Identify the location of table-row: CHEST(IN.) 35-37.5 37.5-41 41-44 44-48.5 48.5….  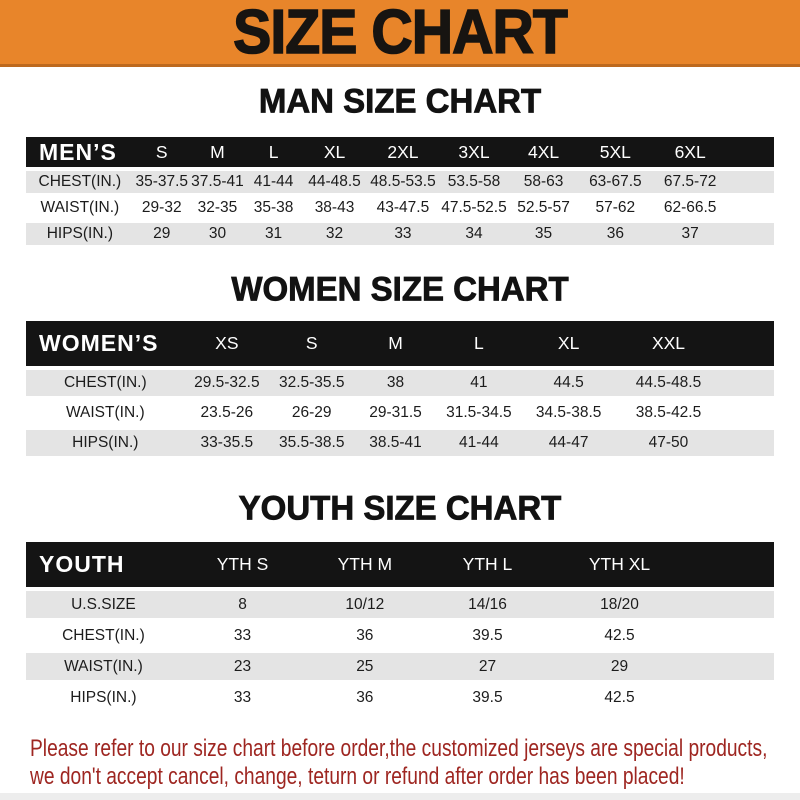
(400, 182).